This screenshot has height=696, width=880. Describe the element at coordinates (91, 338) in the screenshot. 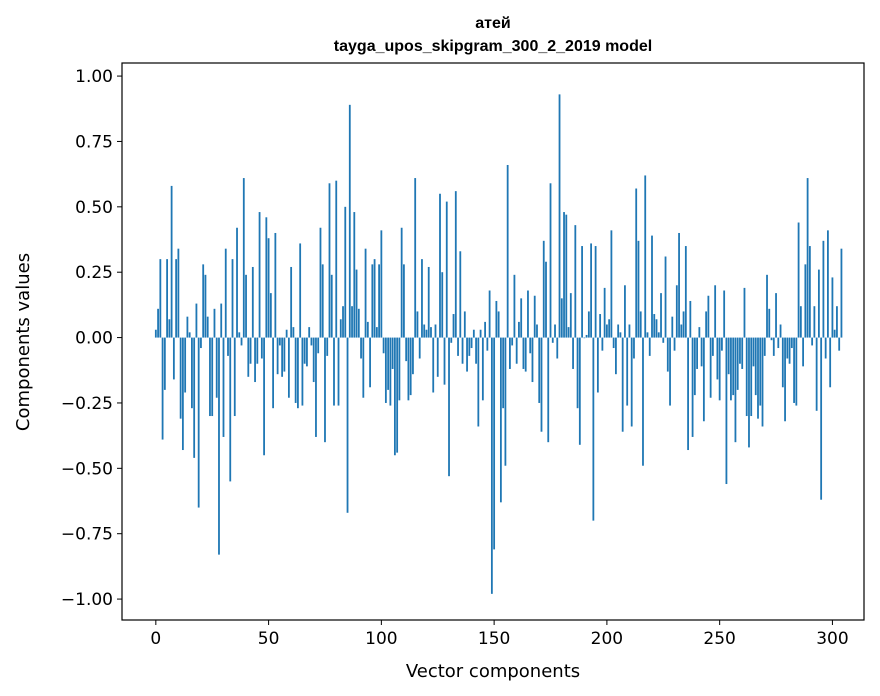

I see `y-axis-ticks: −1.00 −0.75 −0.50 −0.25 0.00 0.25 0.50 0.75 1.00` at that location.